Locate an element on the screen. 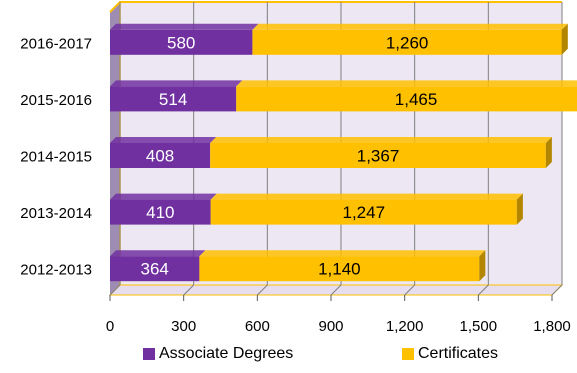  legend-swatch-certificates is located at coordinates (408, 354).